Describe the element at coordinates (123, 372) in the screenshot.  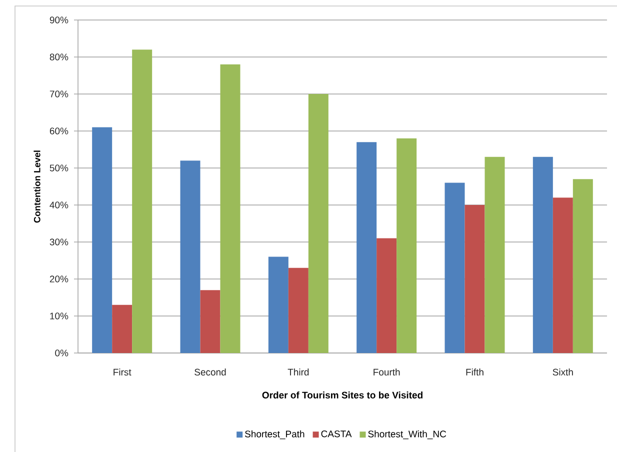
I see `x-tick-label: First` at that location.